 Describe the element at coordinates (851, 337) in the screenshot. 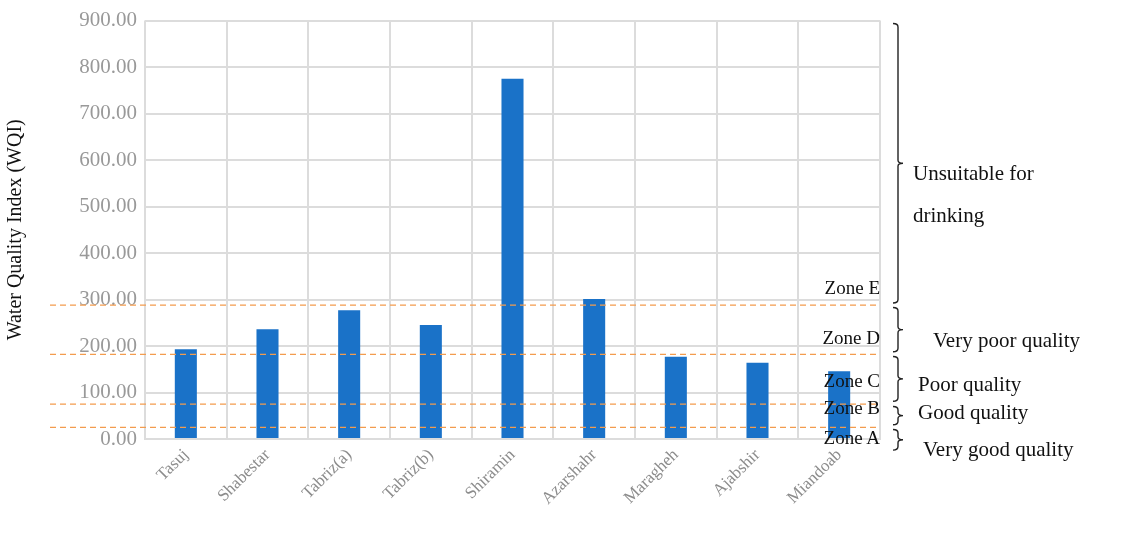

I see `annotation: Zone D` at that location.